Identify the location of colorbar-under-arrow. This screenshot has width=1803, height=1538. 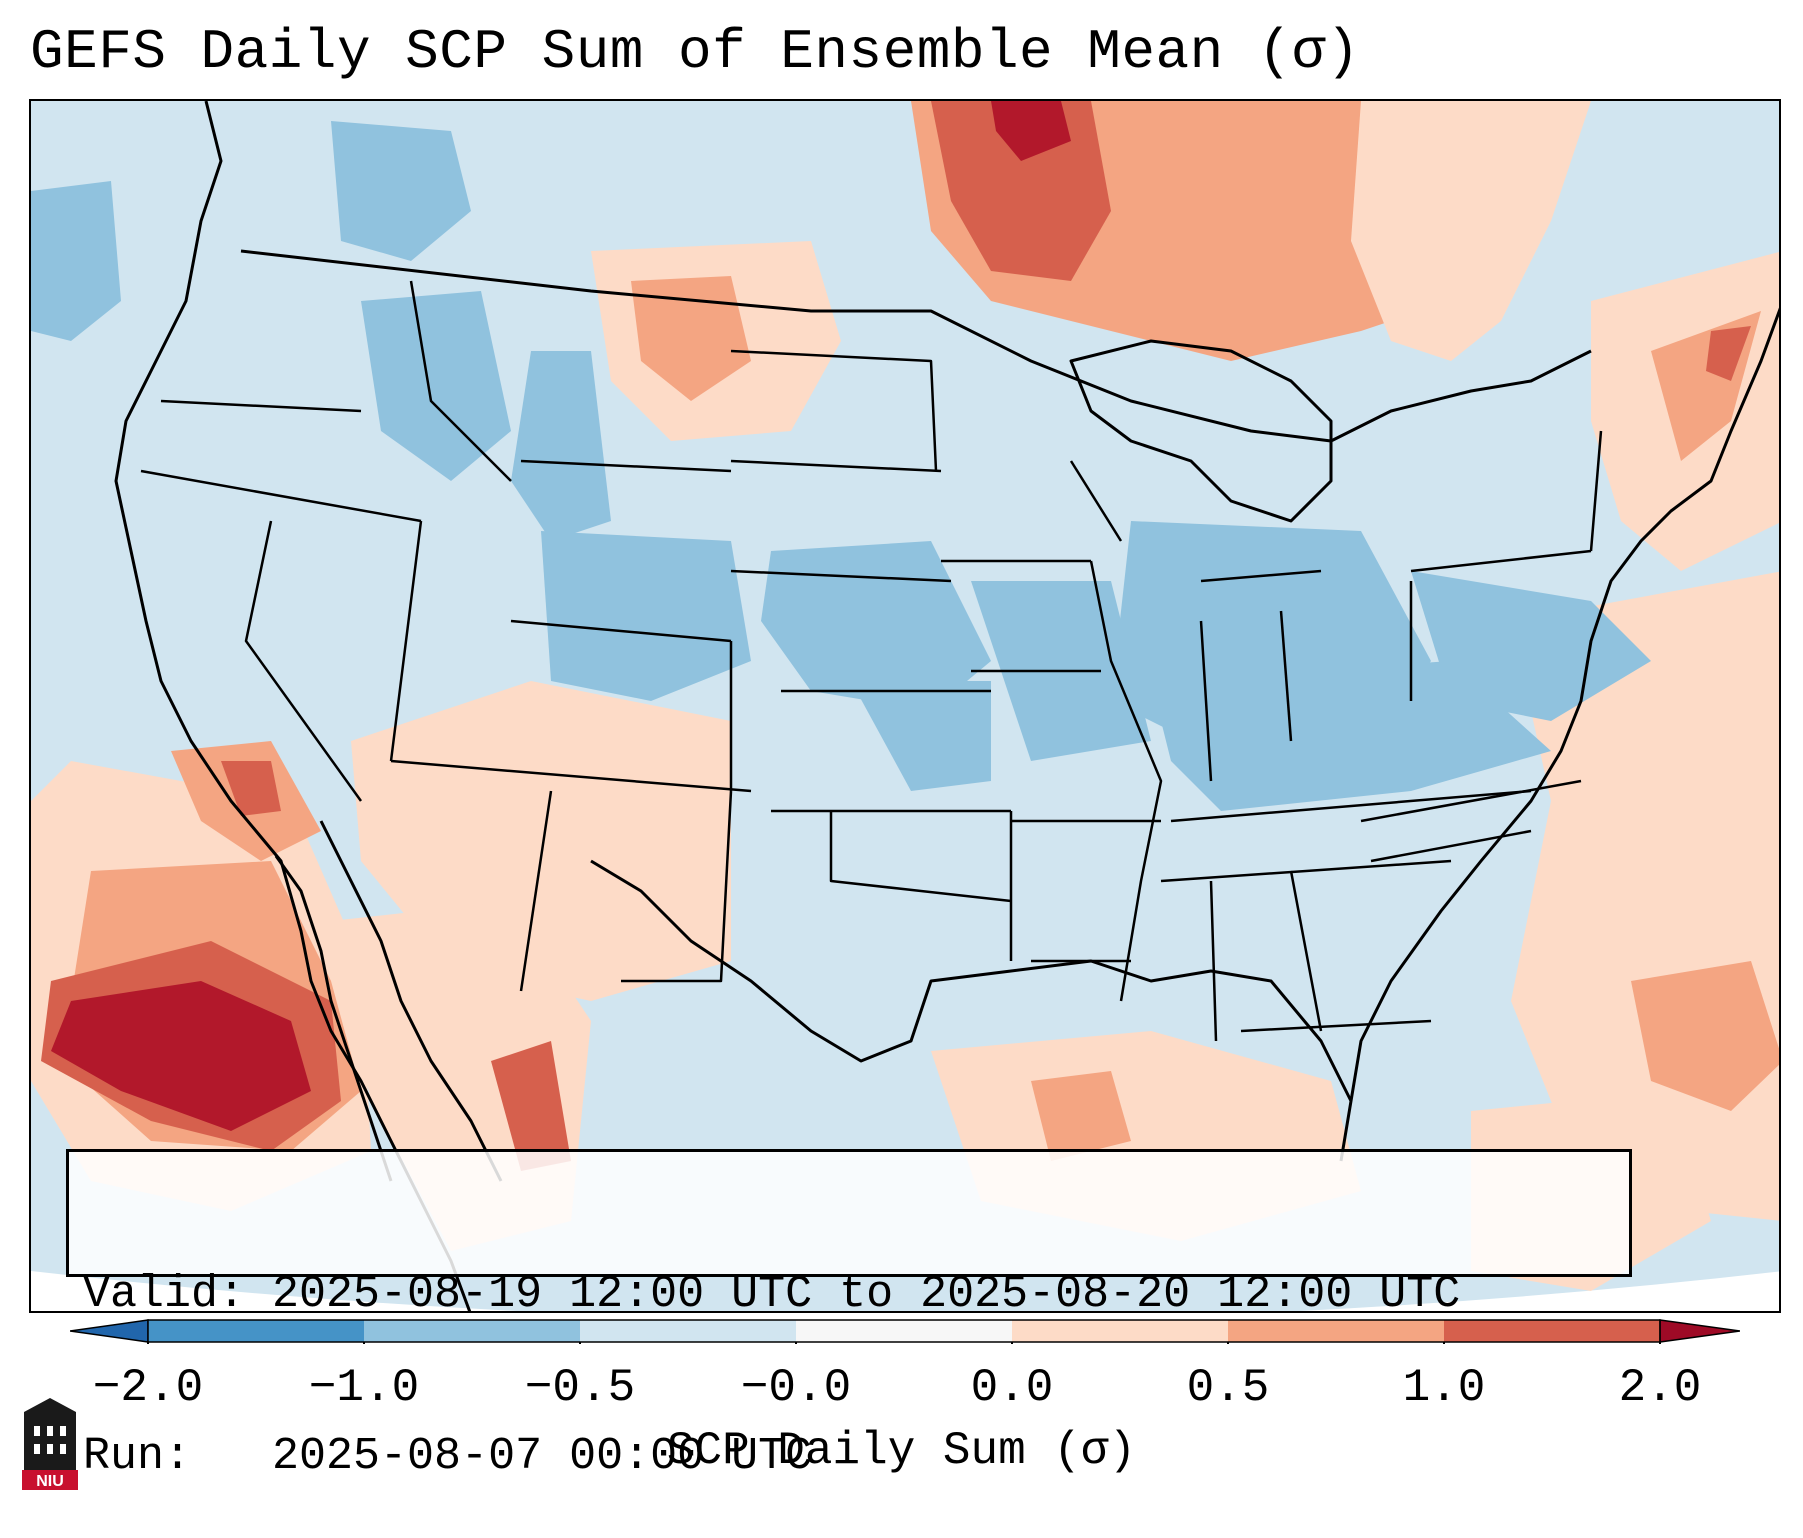
(109, 1331).